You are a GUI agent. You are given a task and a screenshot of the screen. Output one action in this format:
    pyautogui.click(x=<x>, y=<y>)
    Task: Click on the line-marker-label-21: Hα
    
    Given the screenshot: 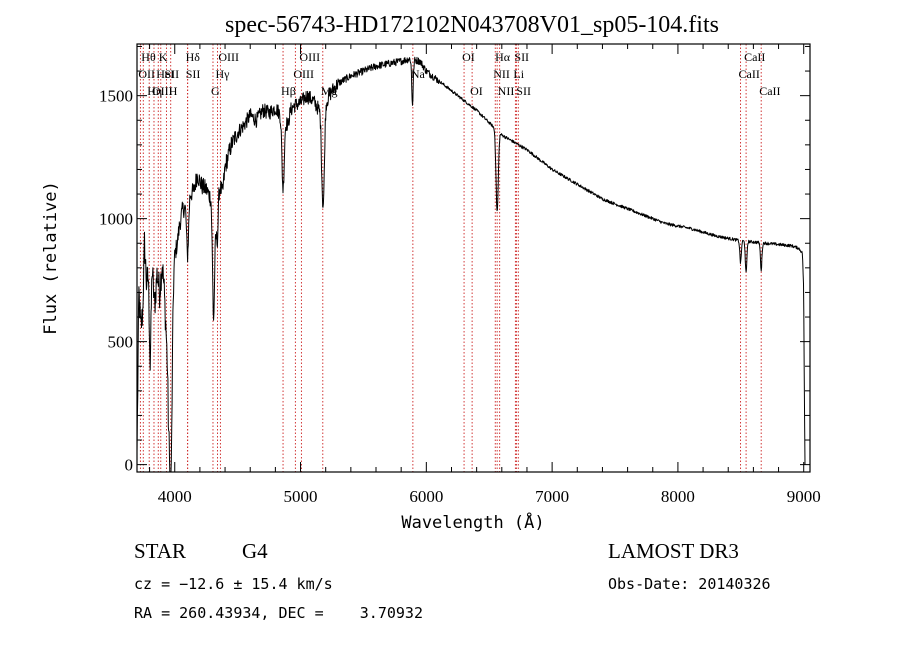 What is the action you would take?
    pyautogui.click(x=503, y=57)
    